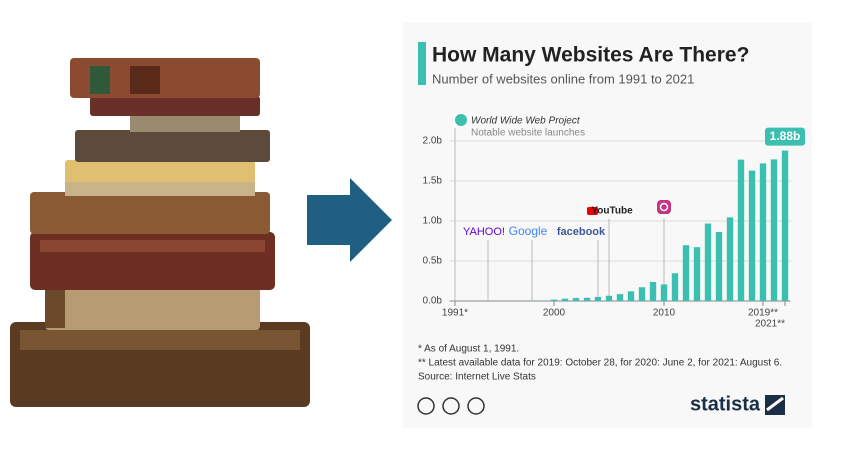 This screenshot has width=845, height=449. Describe the element at coordinates (455, 313) in the screenshot. I see `x-tick-label: 1991*` at that location.